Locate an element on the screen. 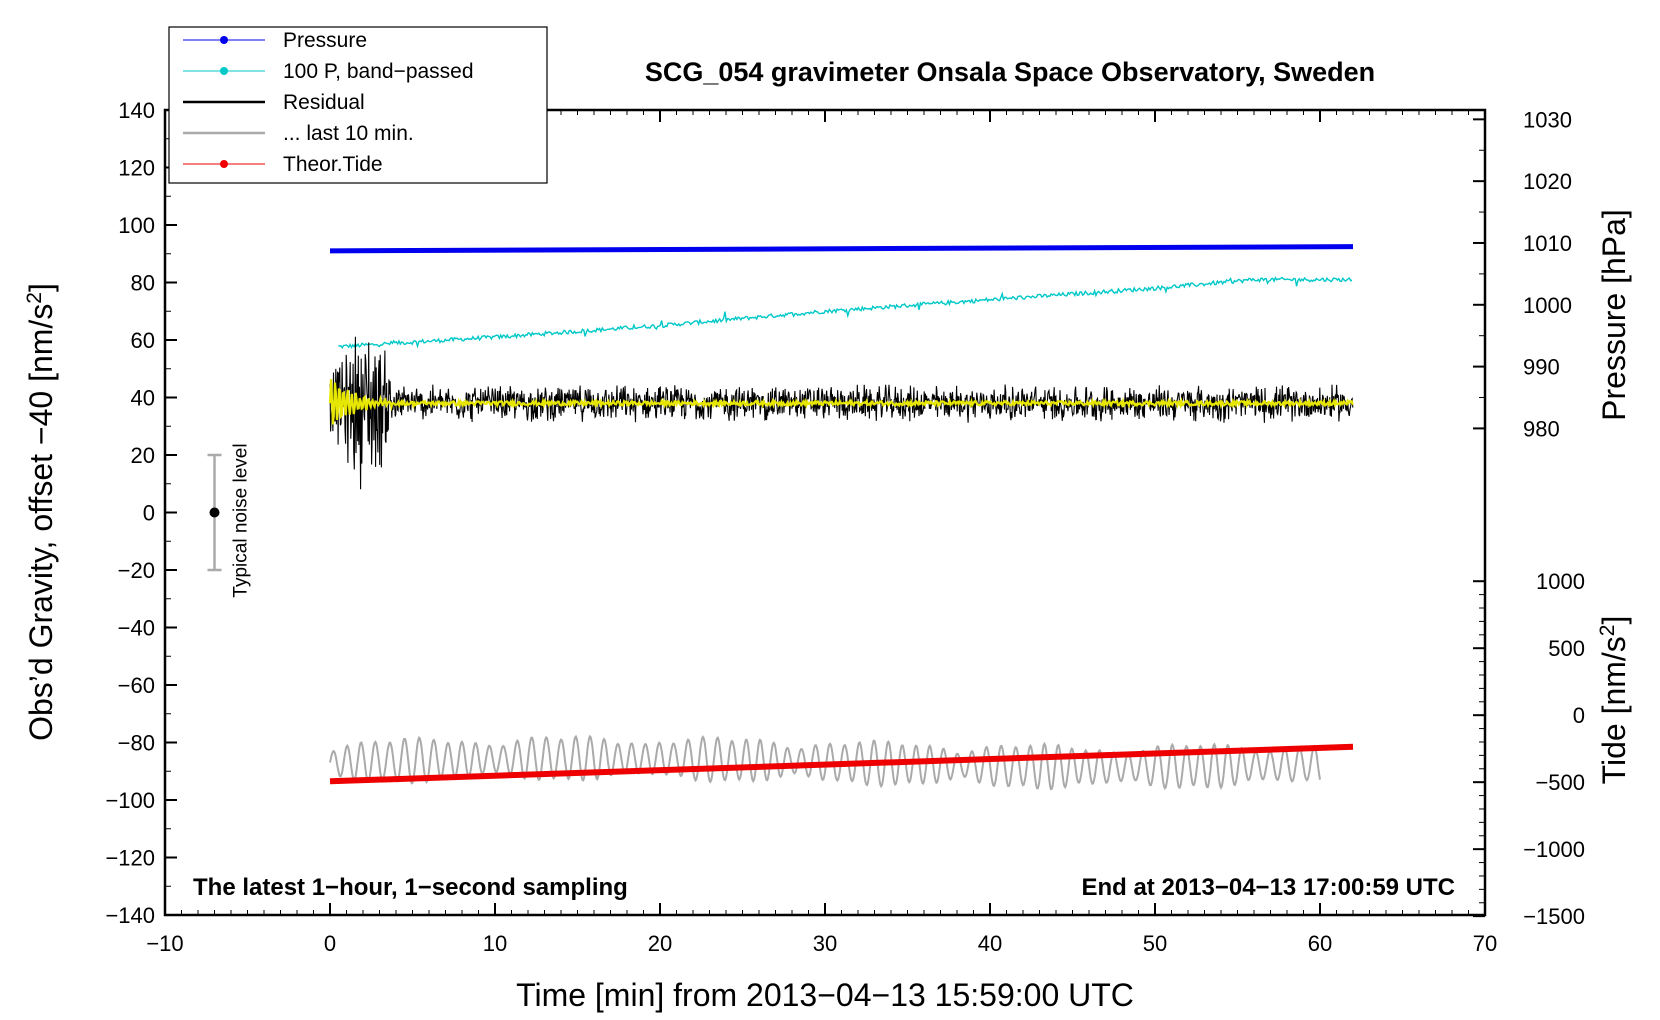  series-last-10-min-line is located at coordinates (825, 762).